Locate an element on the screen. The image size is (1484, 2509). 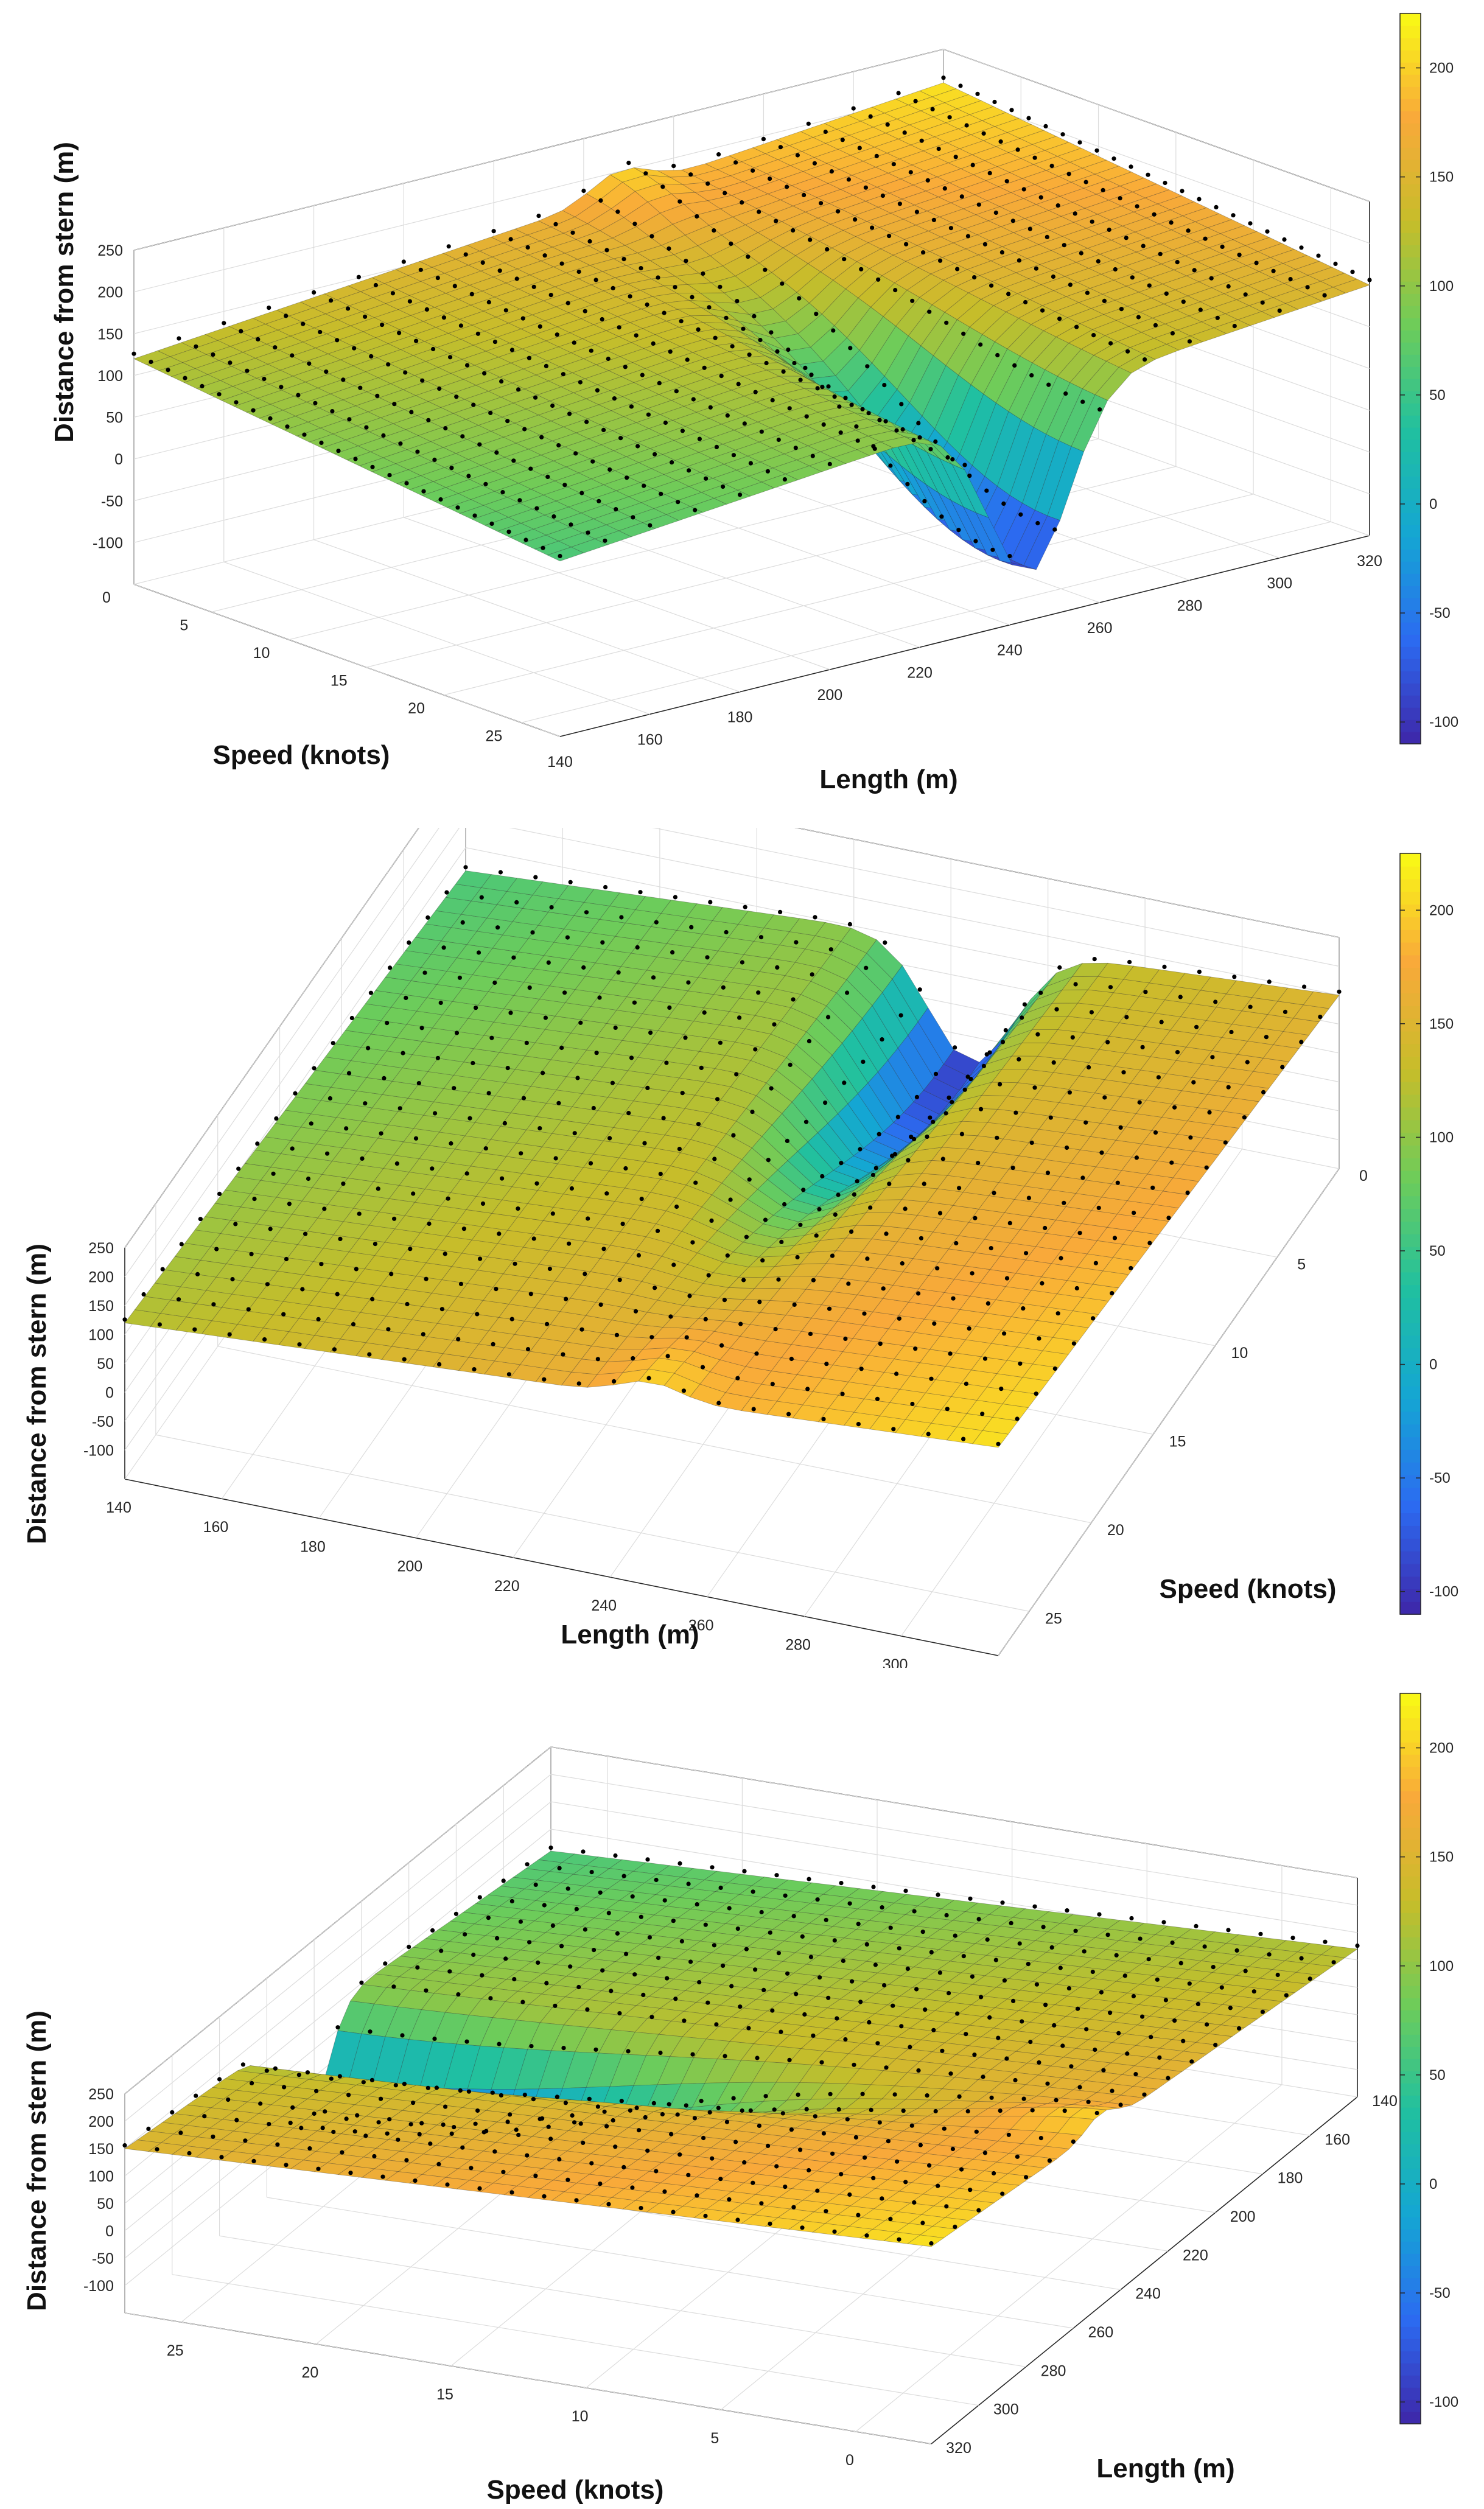
z-tick-label: 150 is located at coordinates (101, 1306).